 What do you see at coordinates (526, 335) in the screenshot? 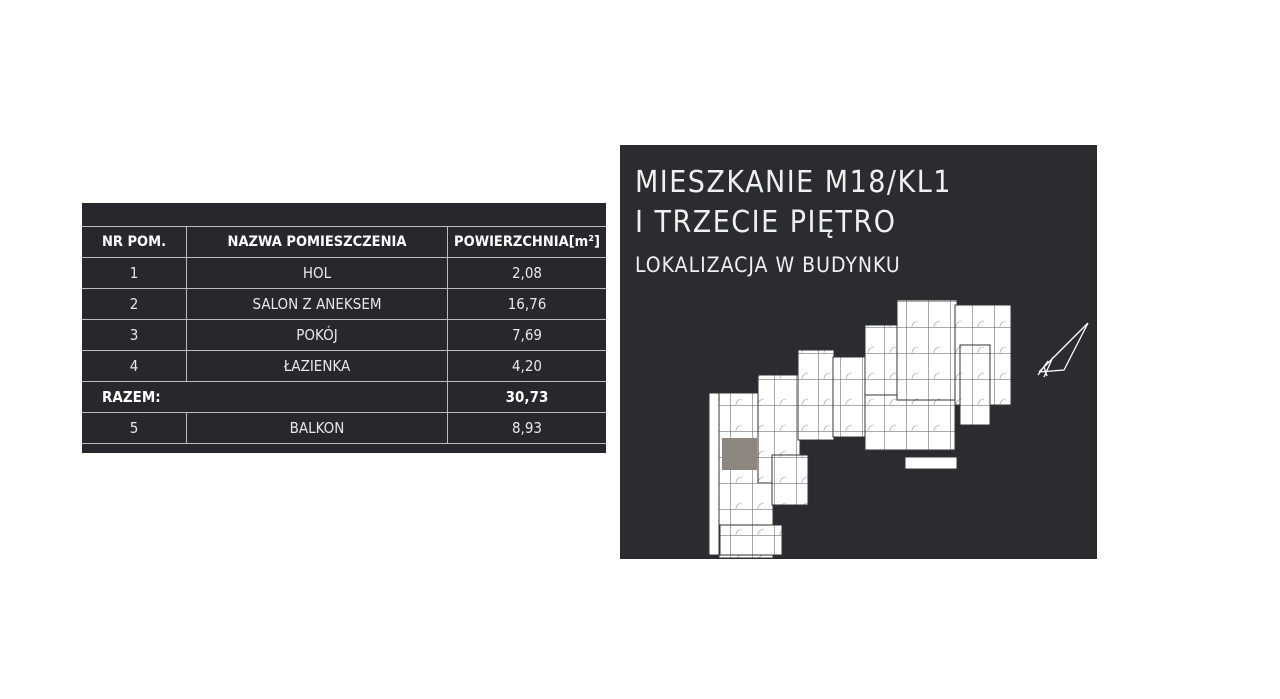
I see `room-area: 7,69` at bounding box center [526, 335].